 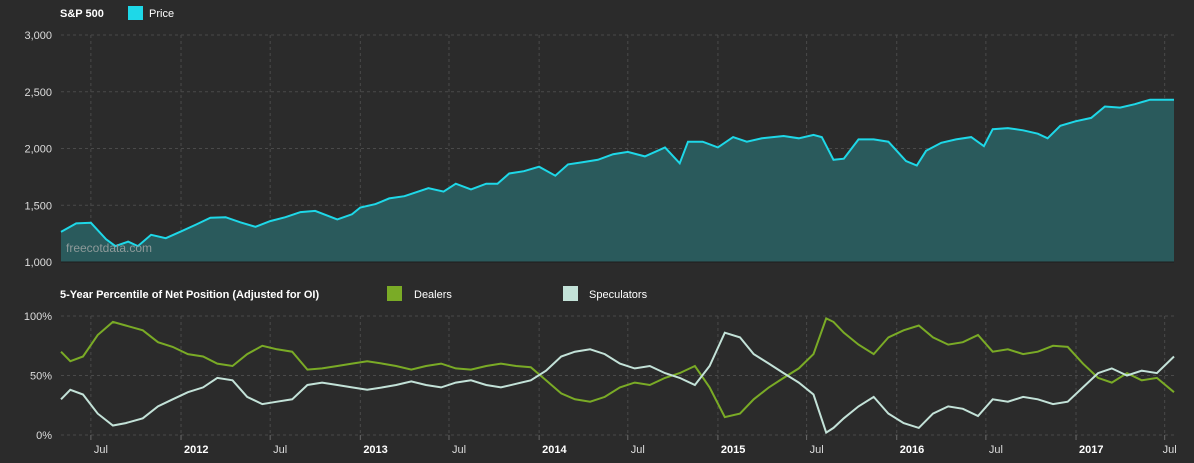 What do you see at coordinates (912, 450) in the screenshot?
I see `x-tick-label: 2016` at bounding box center [912, 450].